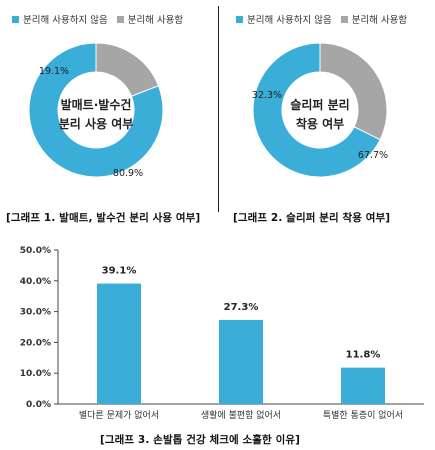  I want to click on donut2-slices, so click(320, 110).